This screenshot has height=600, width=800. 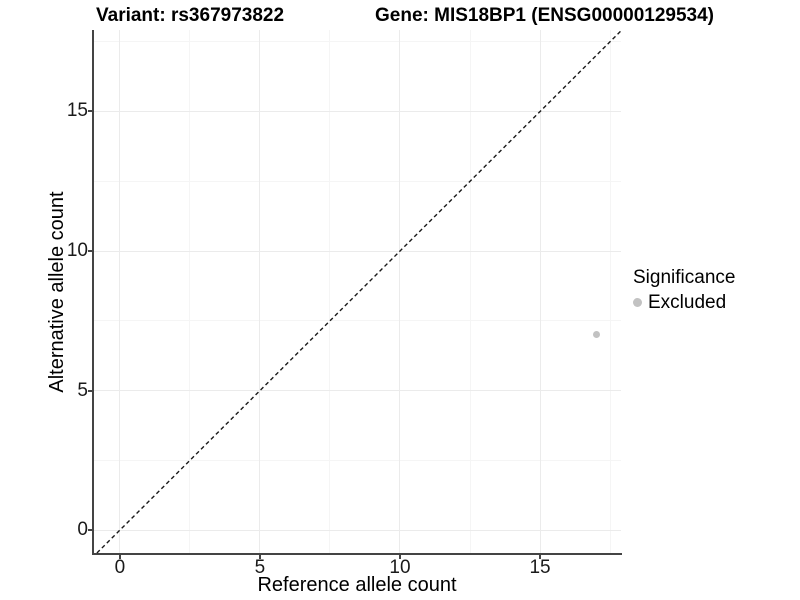 What do you see at coordinates (77, 251) in the screenshot?
I see `y-tick-label: 10` at bounding box center [77, 251].